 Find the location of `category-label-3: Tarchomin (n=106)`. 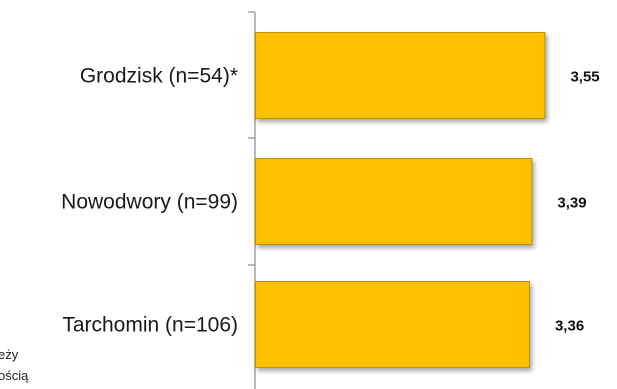

category-label-3: Tarchomin (n=106) is located at coordinates (150, 325).